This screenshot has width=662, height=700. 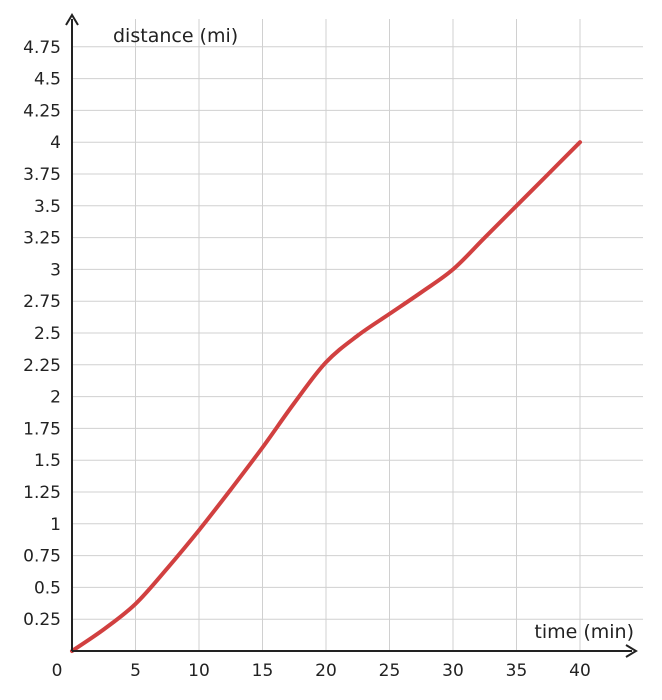 What do you see at coordinates (42, 111) in the screenshot?
I see `y-tick-label: 4.25` at bounding box center [42, 111].